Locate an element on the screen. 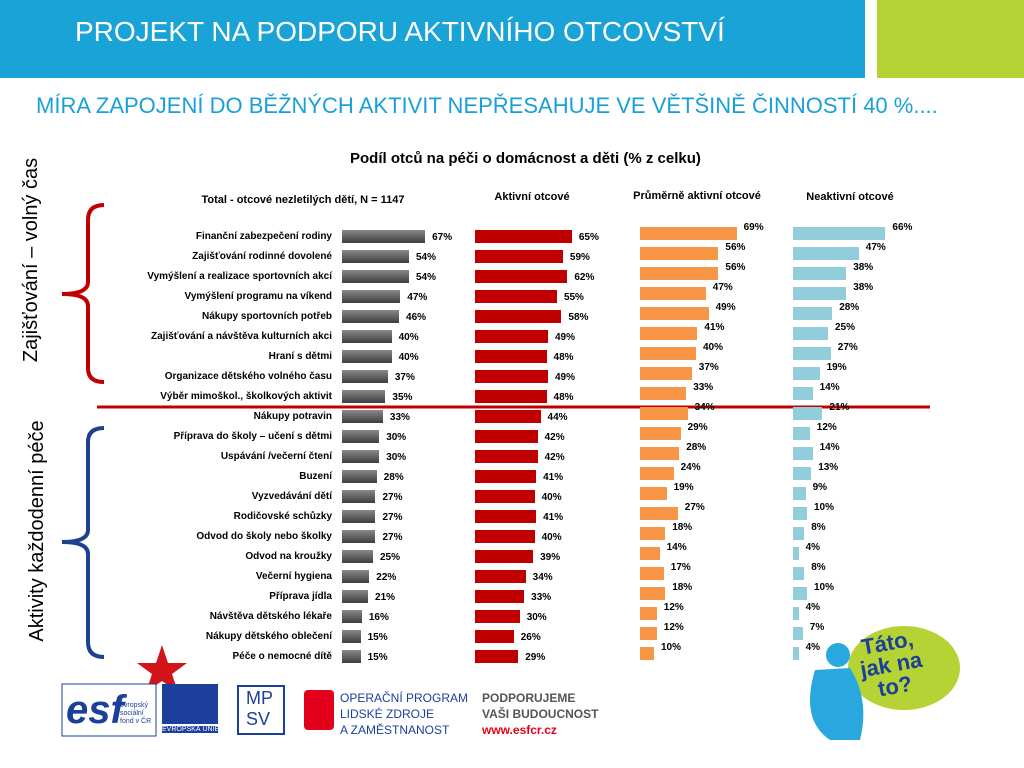 Image resolution: width=1024 pixels, height=768 pixels. value-label: 48% is located at coordinates (563, 357).